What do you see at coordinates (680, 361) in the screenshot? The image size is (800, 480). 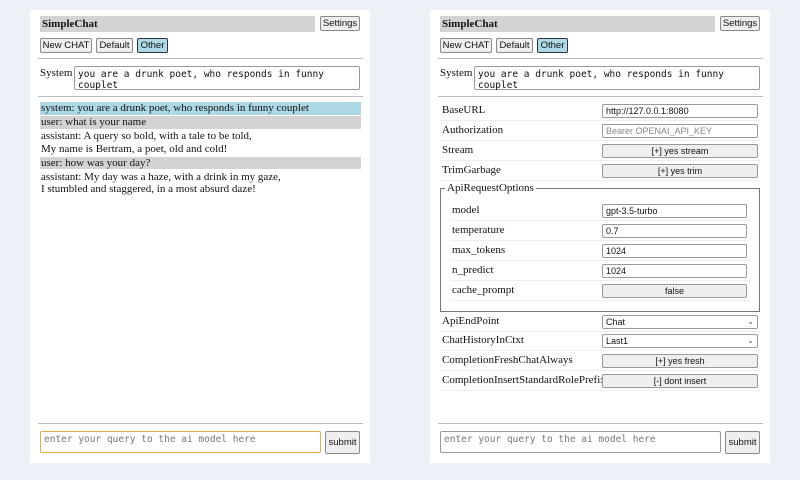 I see `fresh-chat-toggle-button: [+] yes fresh` at bounding box center [680, 361].